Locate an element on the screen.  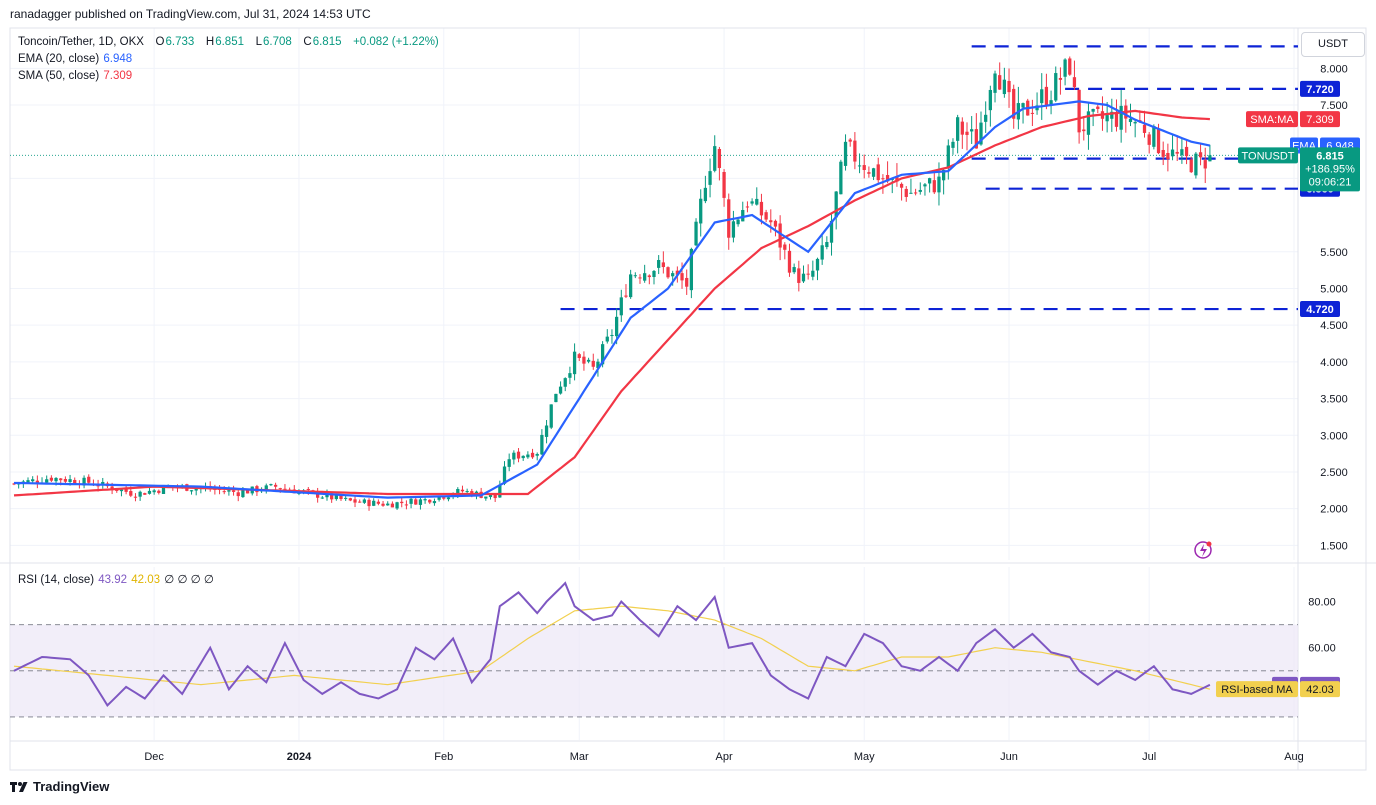
alert-icon-ring is located at coordinates (1203, 550).